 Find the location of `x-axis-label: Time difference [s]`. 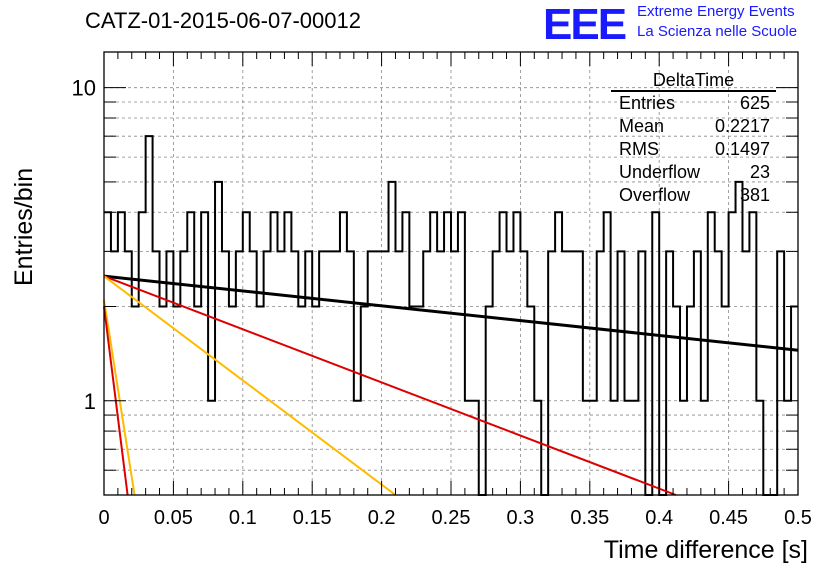

x-axis-label: Time difference [s] is located at coordinates (705, 550).